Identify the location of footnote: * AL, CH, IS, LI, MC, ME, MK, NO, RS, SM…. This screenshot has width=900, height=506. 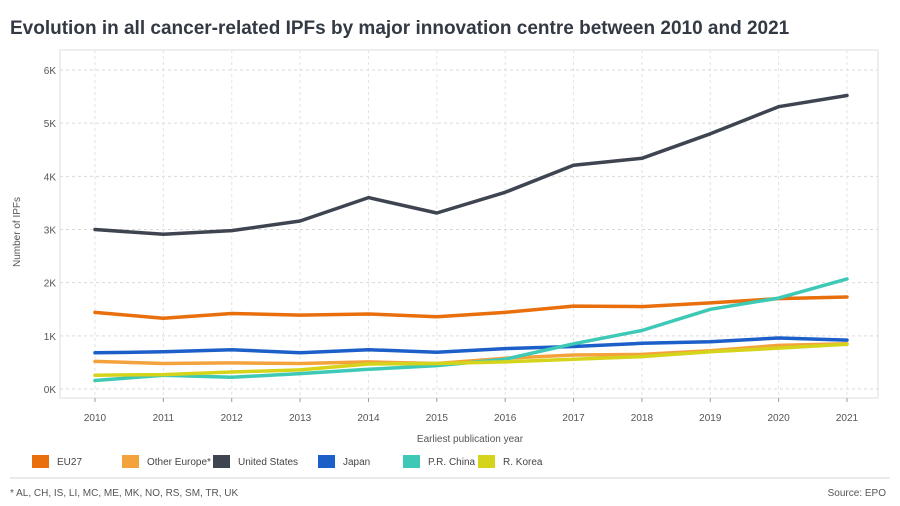
(124, 493).